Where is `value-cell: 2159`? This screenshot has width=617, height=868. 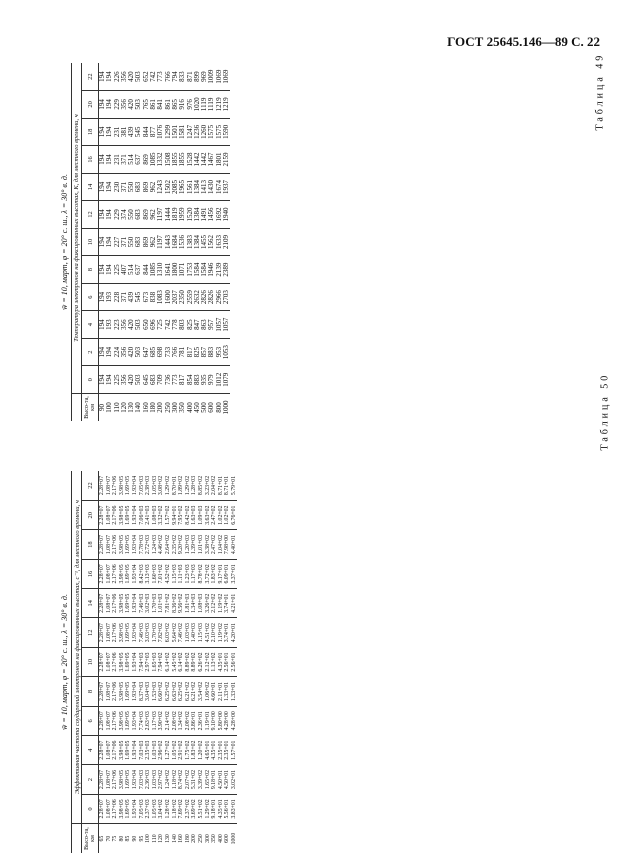 value-cell: 2159 is located at coordinates (227, 159).